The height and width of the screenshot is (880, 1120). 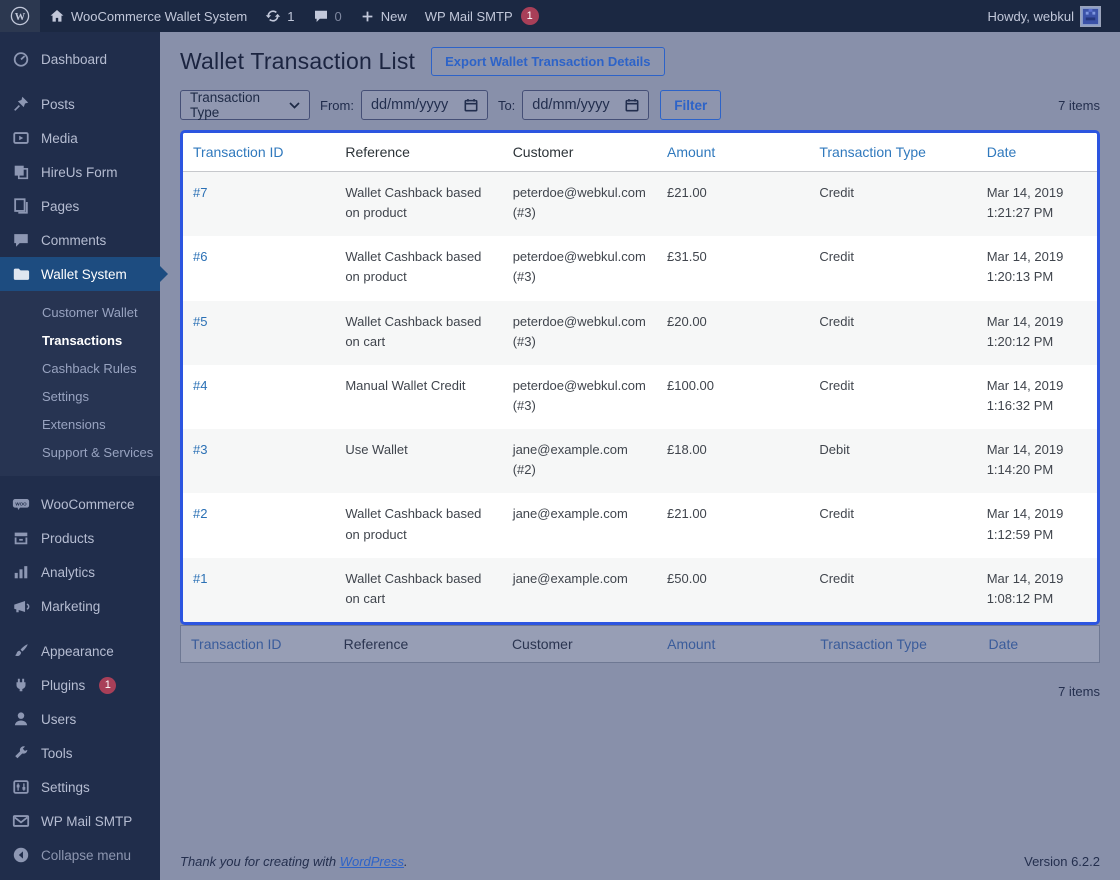 What do you see at coordinates (200, 257) in the screenshot?
I see `transaction-id-link: #6` at bounding box center [200, 257].